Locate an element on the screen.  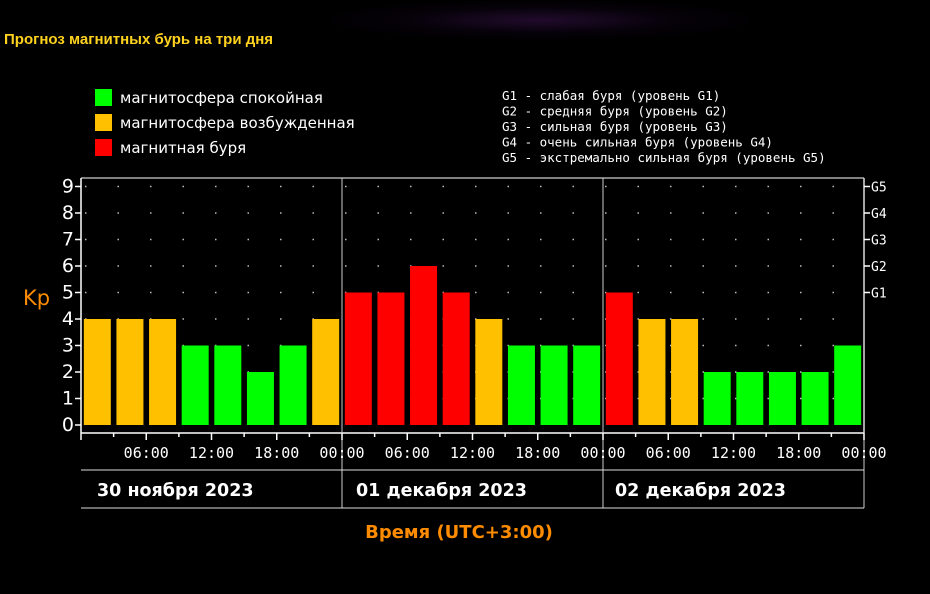
time-tick-label-2: 12:00 is located at coordinates (211, 453).